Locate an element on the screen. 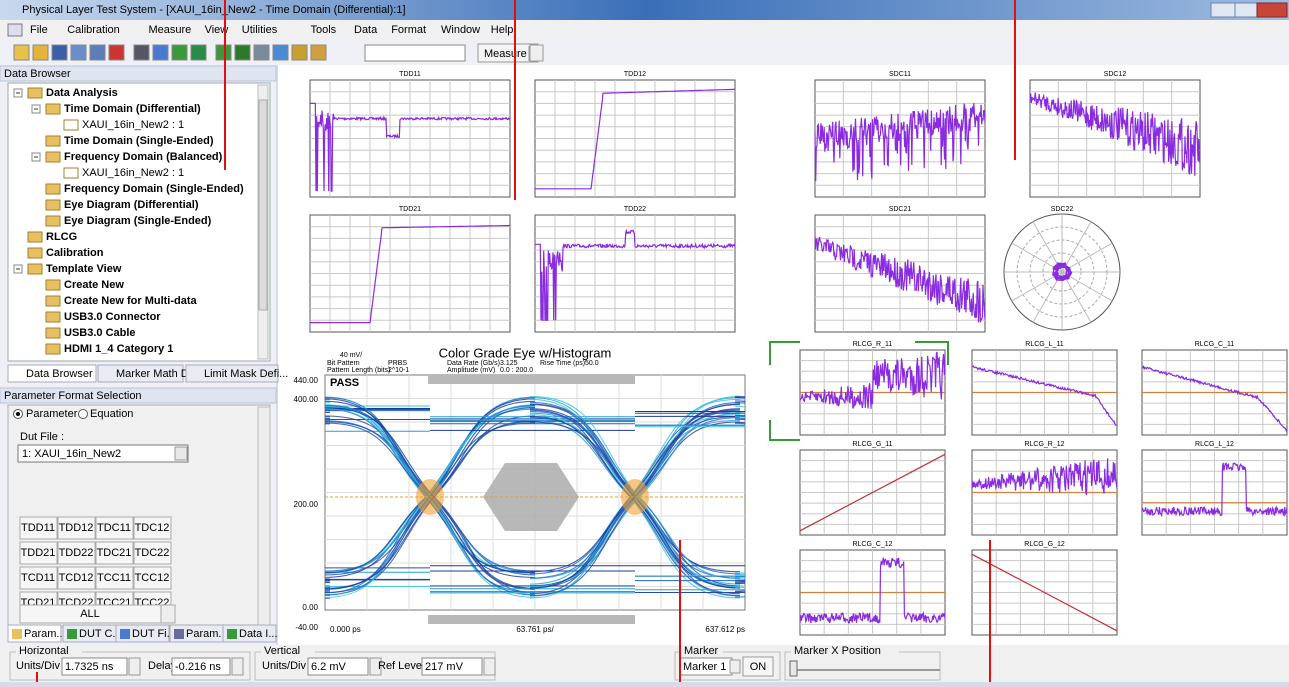 The image size is (1289, 687). menu-item: Measure is located at coordinates (170, 30).